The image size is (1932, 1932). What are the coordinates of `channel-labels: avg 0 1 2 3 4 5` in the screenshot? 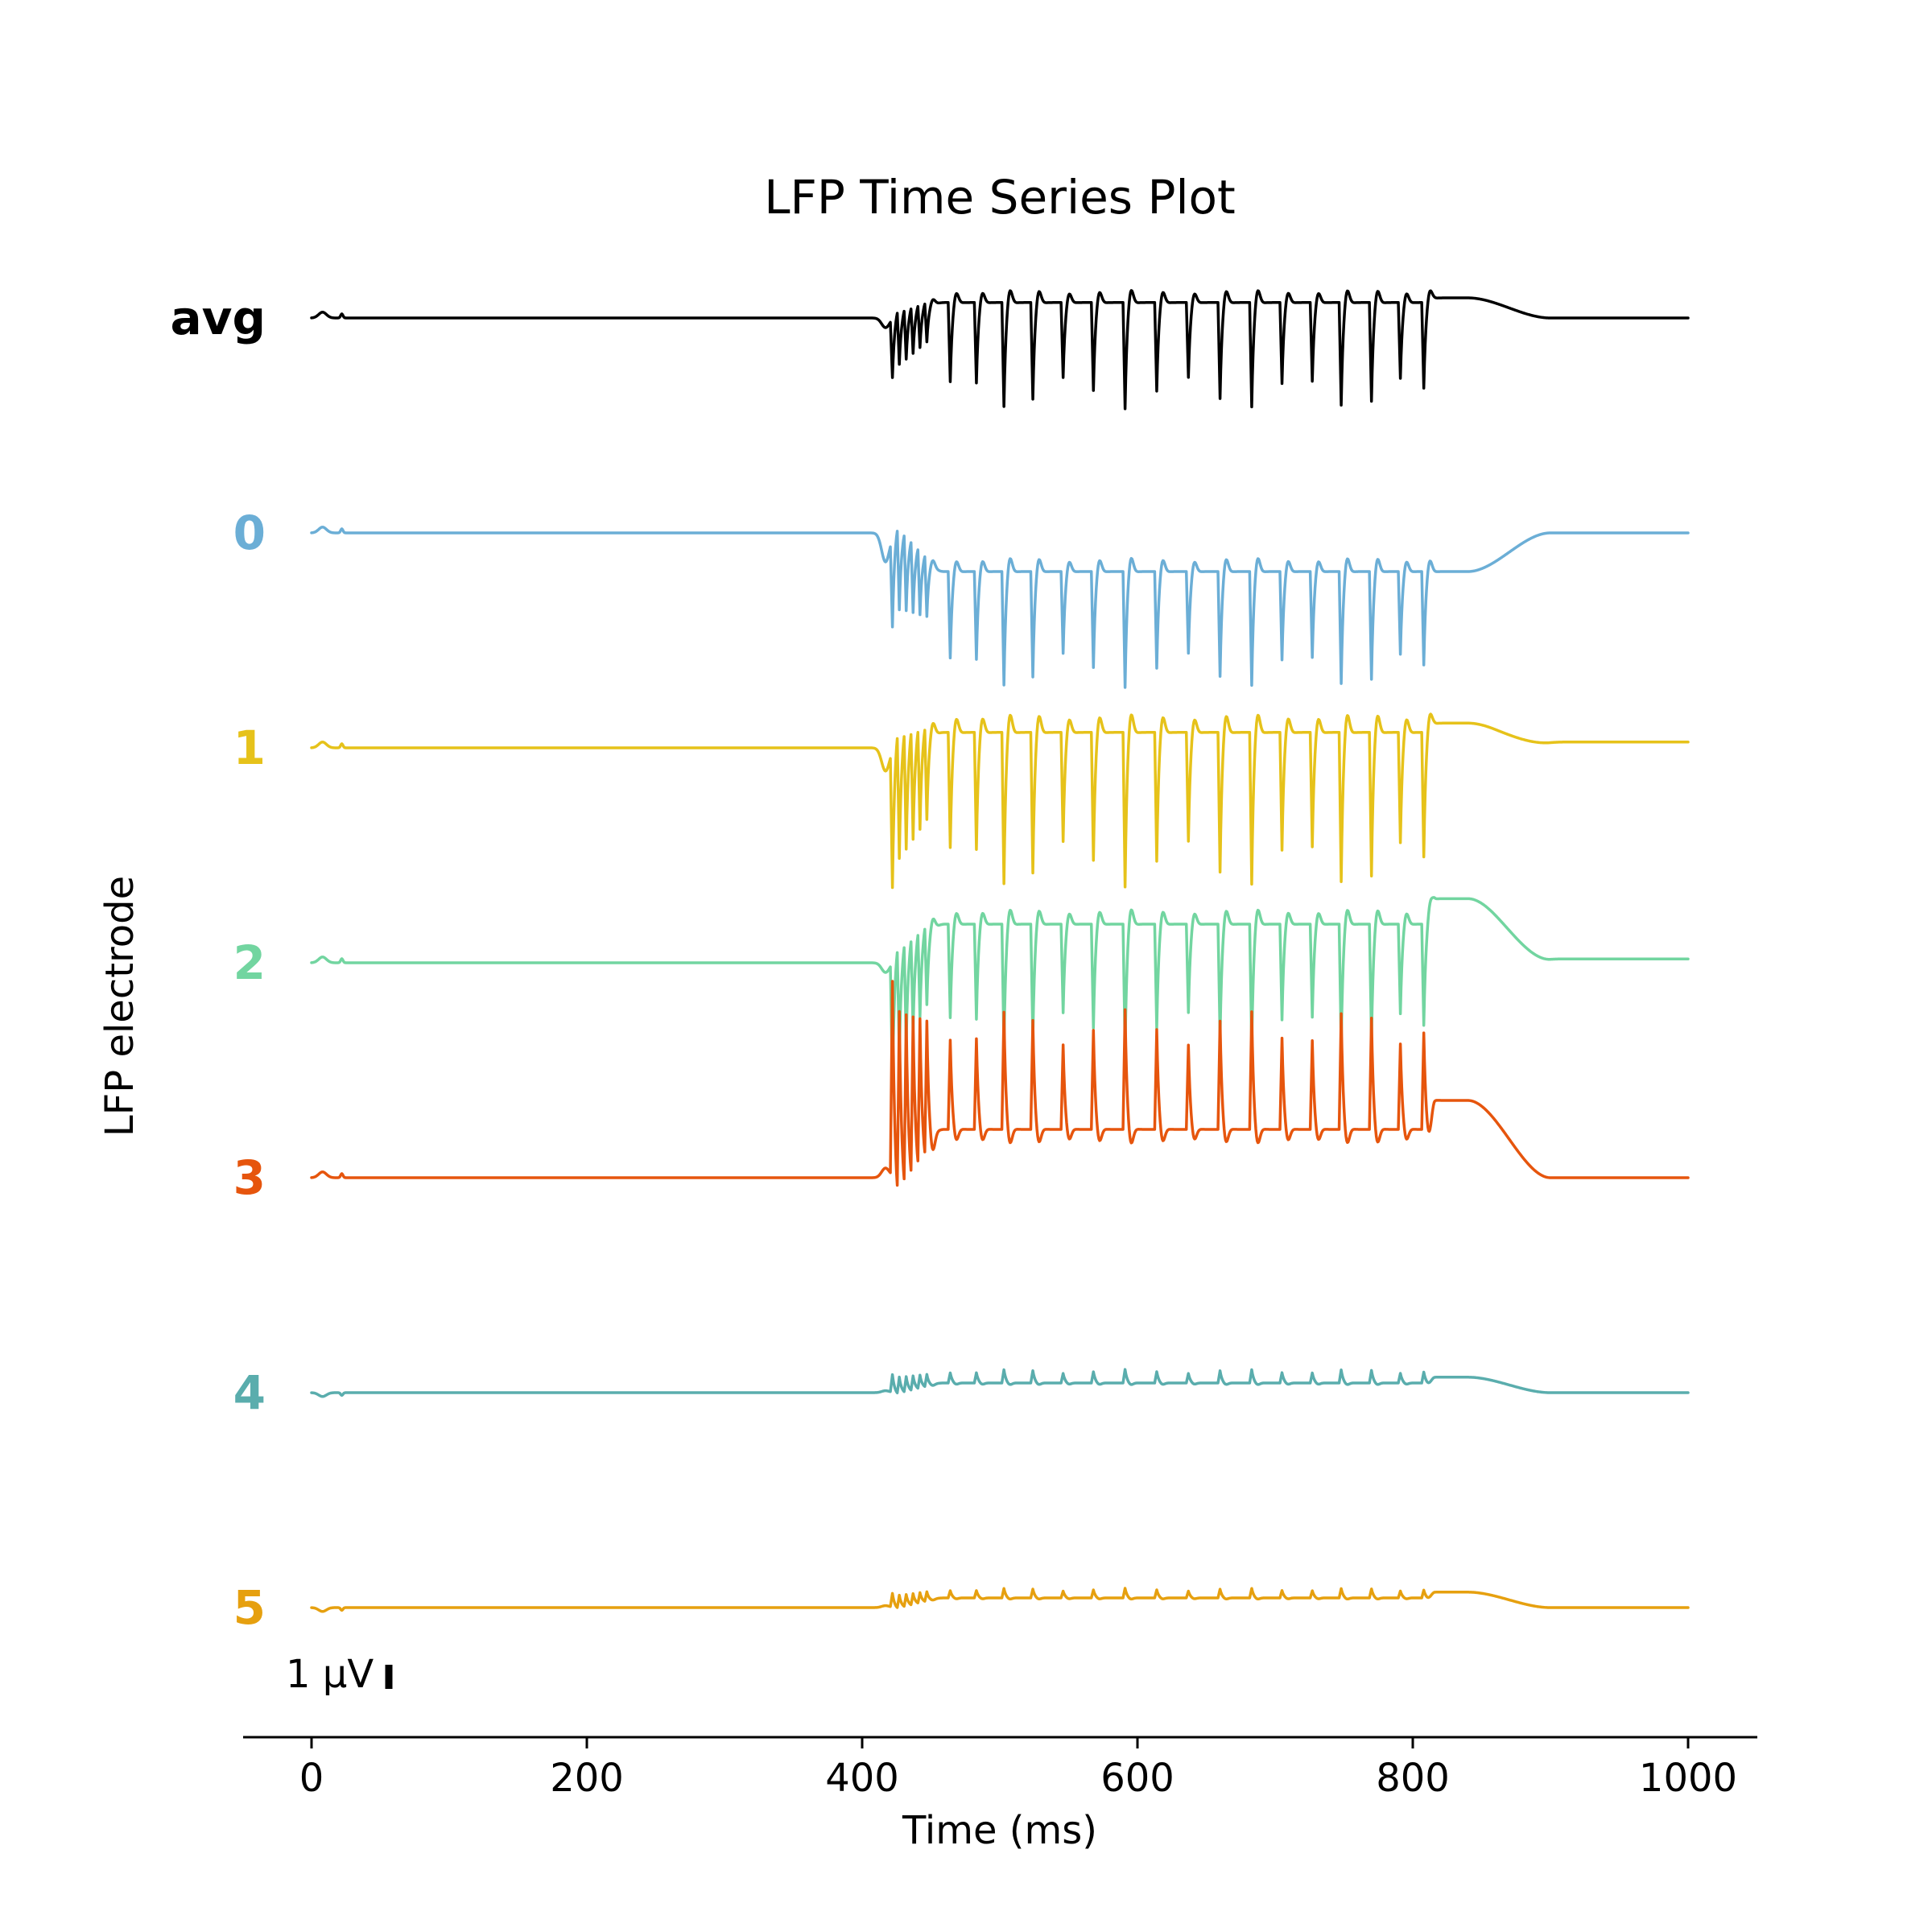 It's located at (218, 963).